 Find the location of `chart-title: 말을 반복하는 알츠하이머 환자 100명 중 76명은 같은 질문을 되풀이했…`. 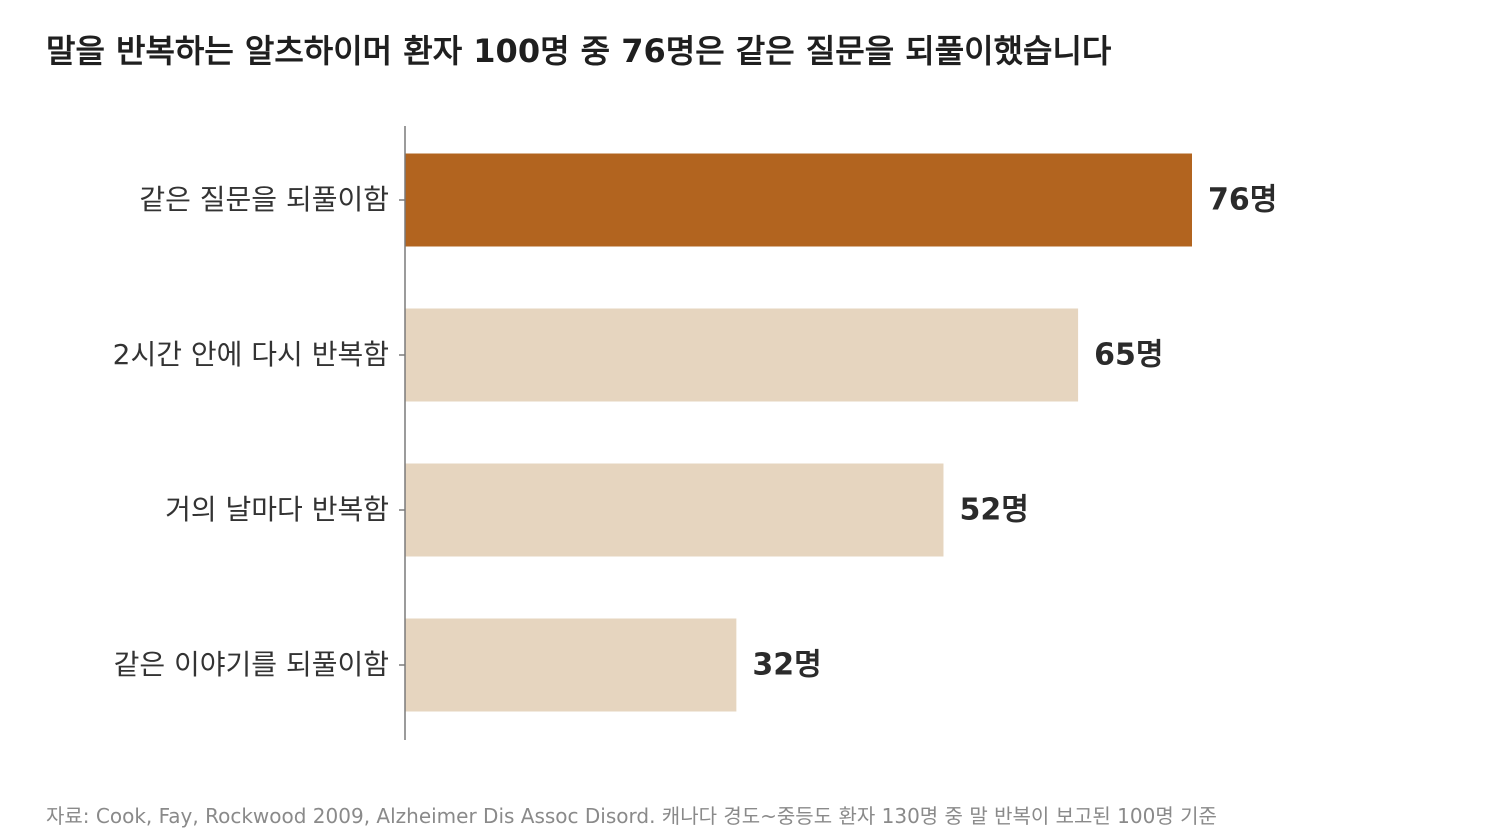

chart-title: 말을 반복하는 알츠하이머 환자 100명 중 76명은 같은 질문을 되풀이했… is located at coordinates (579, 51).